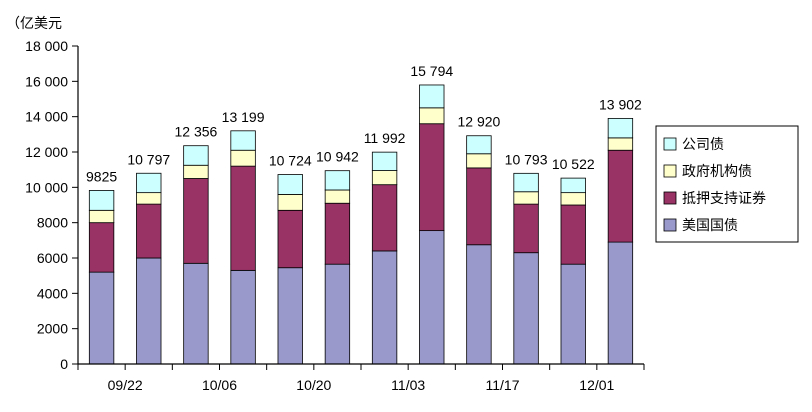  What do you see at coordinates (219, 385) in the screenshot?
I see `x-tick-label: 10/06` at bounding box center [219, 385].